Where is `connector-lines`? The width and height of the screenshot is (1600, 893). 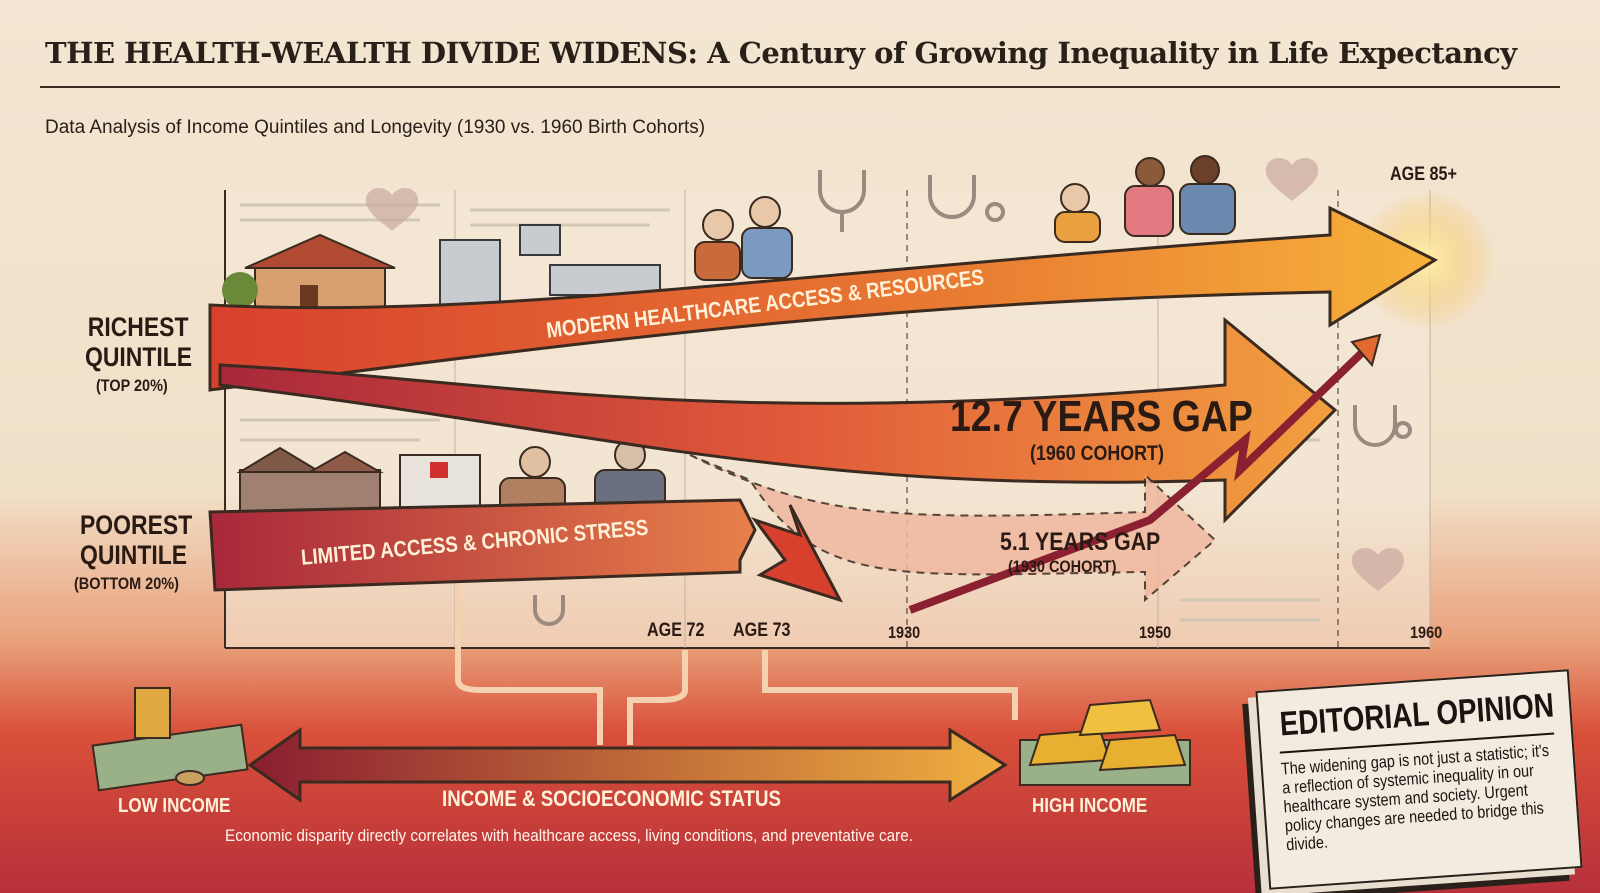 connector-lines is located at coordinates (736, 665).